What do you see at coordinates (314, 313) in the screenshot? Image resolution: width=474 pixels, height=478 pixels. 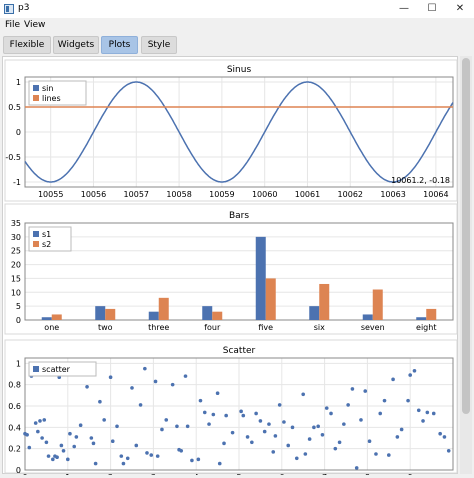 I see `bar-s1-six` at bounding box center [314, 313].